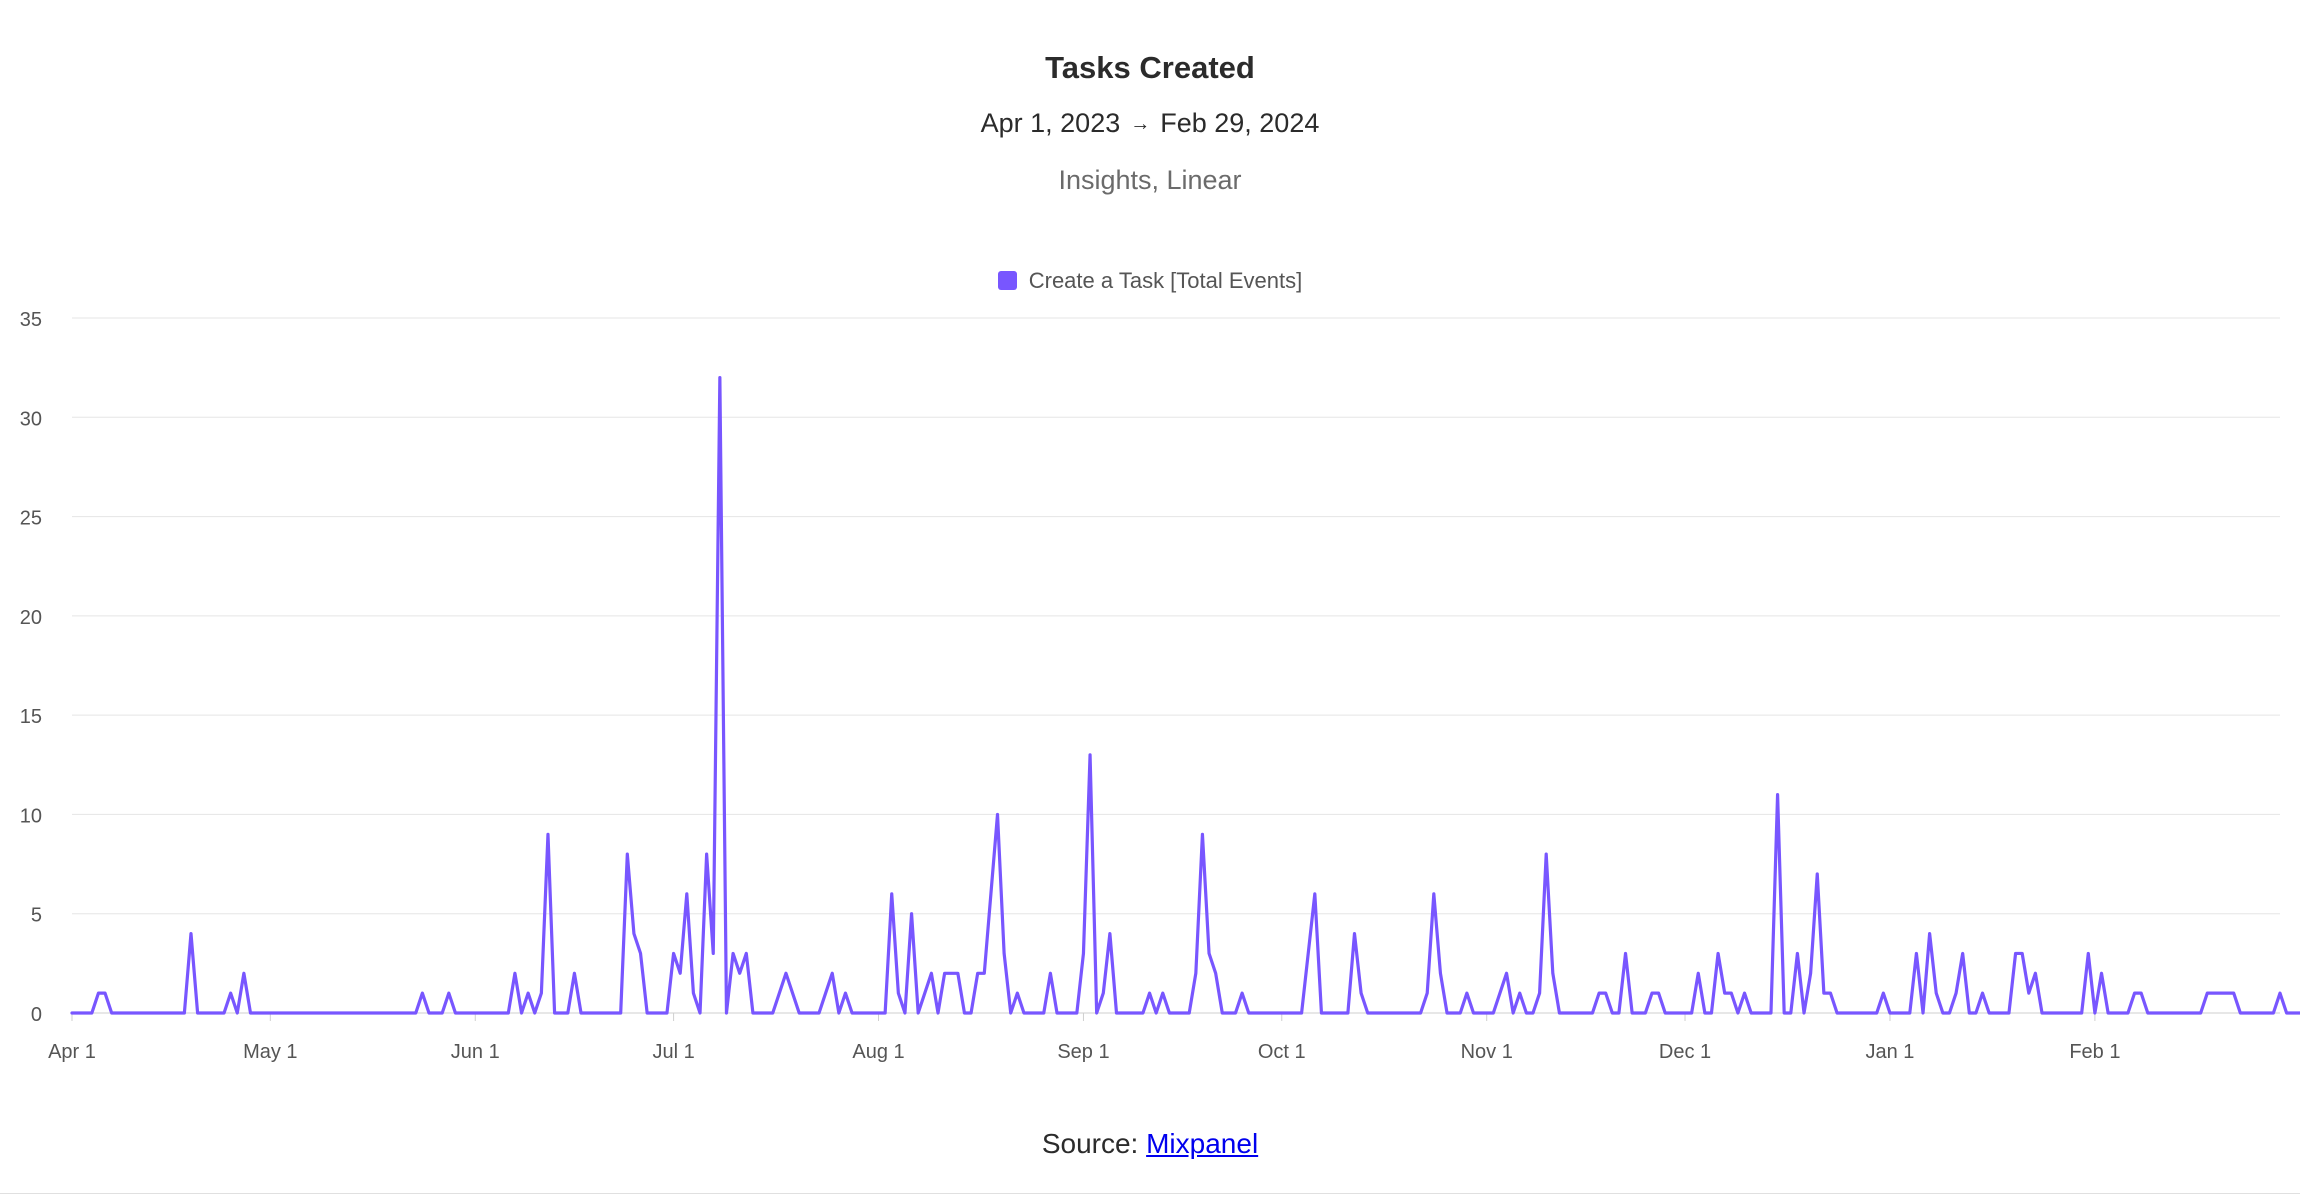  I want to click on x-tick-label: Jun 1, so click(475, 1052).